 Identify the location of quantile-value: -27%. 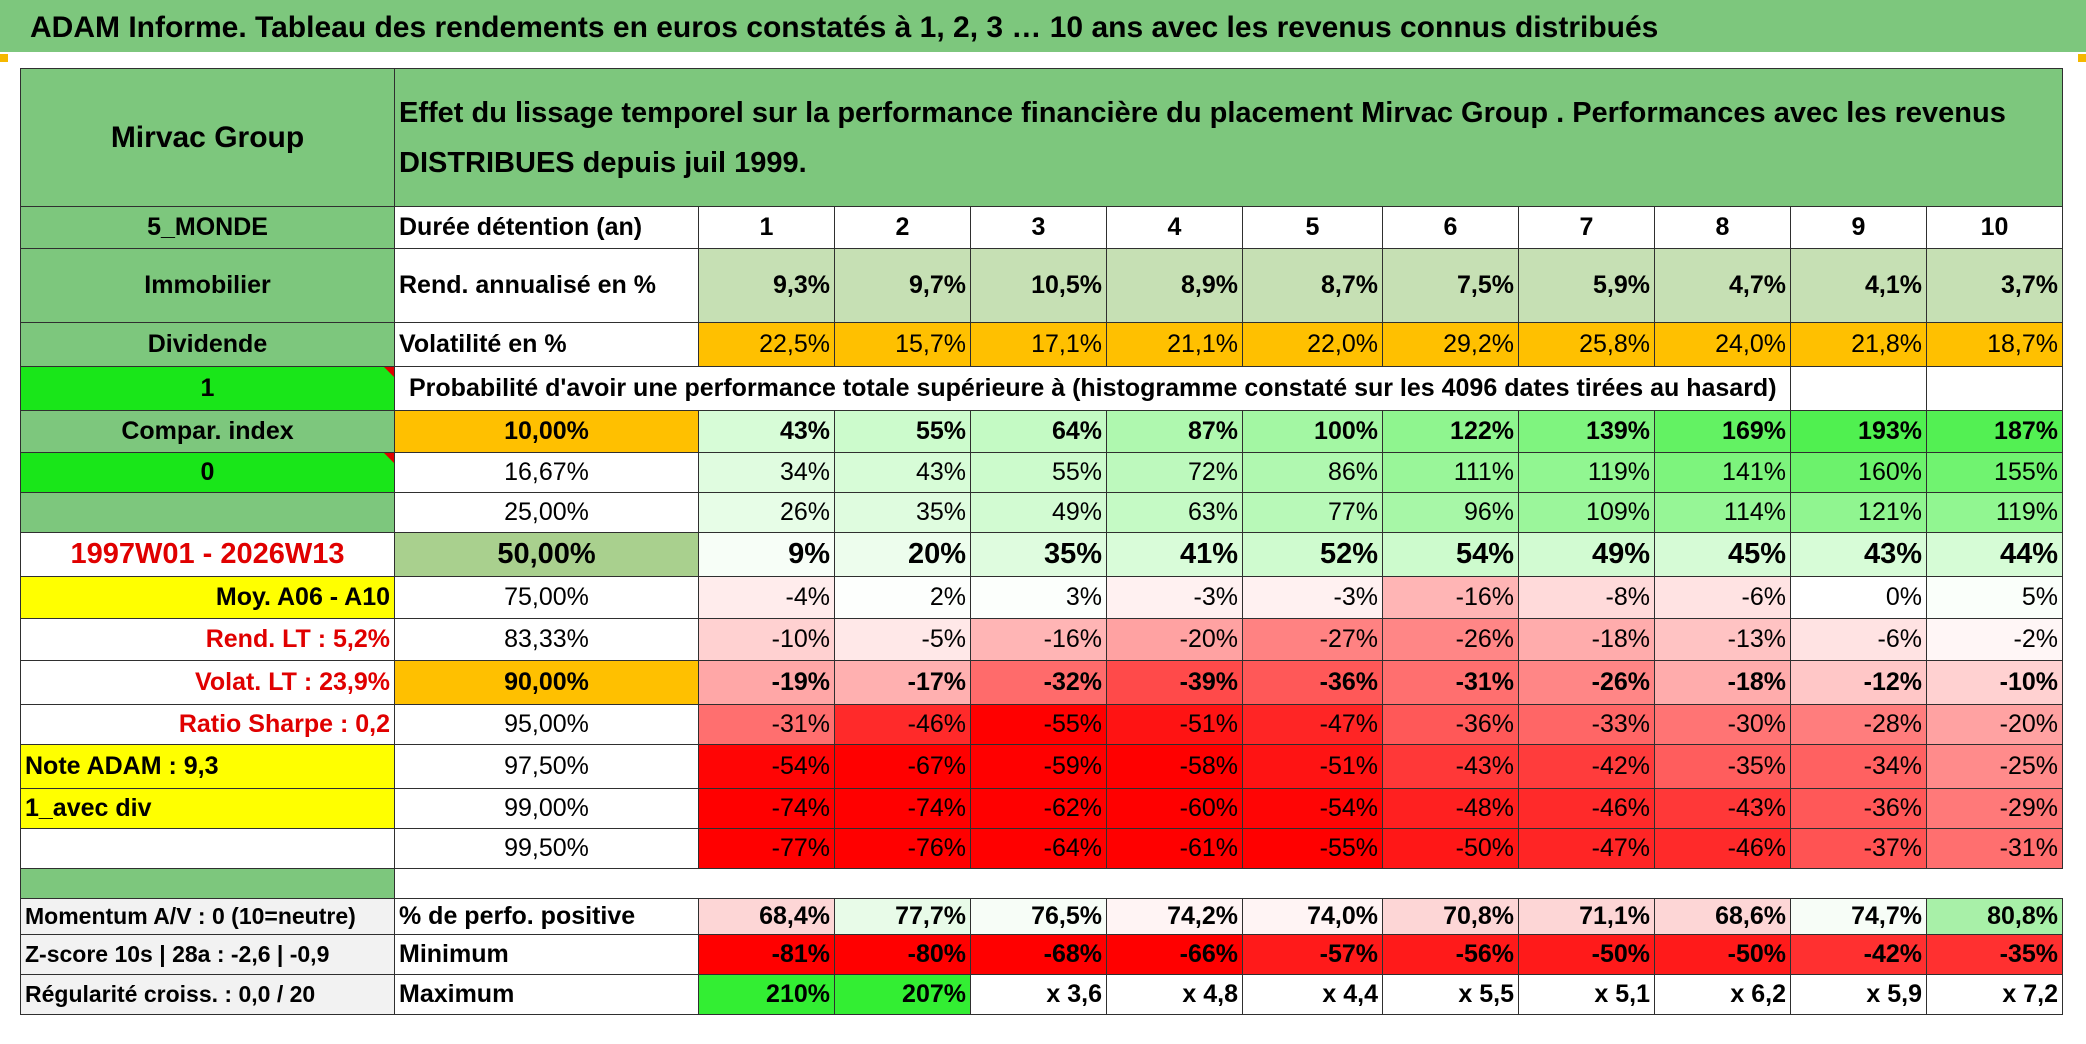
(1312, 639).